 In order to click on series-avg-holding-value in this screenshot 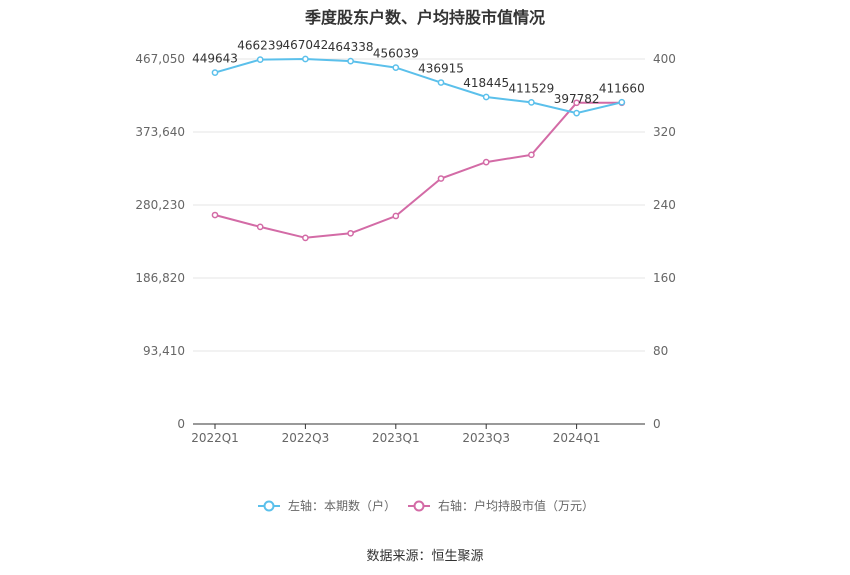, I will do `click(418, 170)`.